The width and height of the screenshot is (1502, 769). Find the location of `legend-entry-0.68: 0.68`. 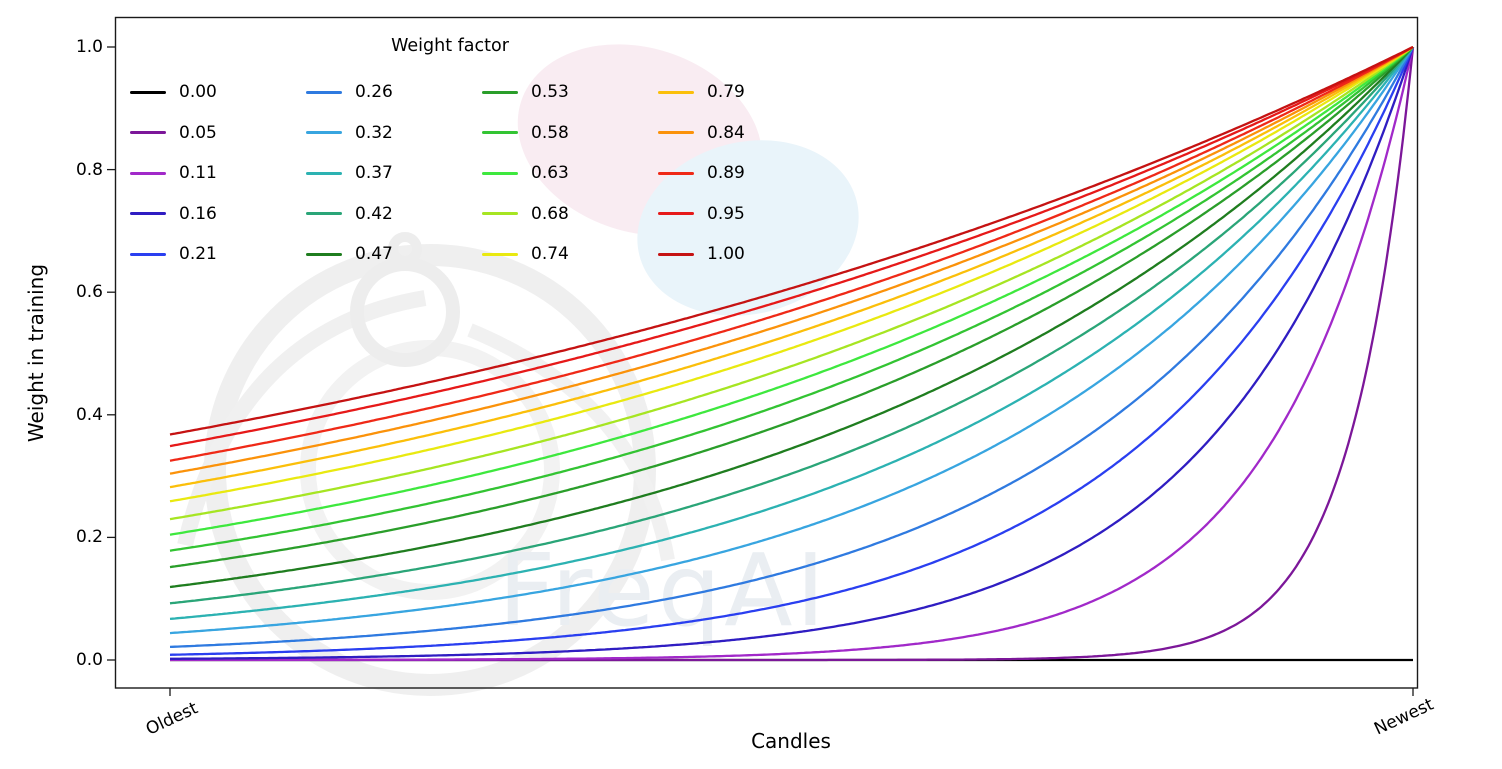

legend-entry-0.68: 0.68 is located at coordinates (570, 214).